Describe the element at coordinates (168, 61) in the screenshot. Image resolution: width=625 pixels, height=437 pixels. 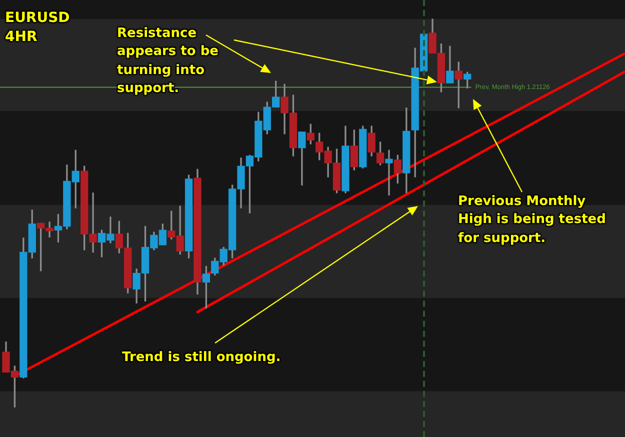
I see `annotation: Resistance appears to be turning into support.` at that location.